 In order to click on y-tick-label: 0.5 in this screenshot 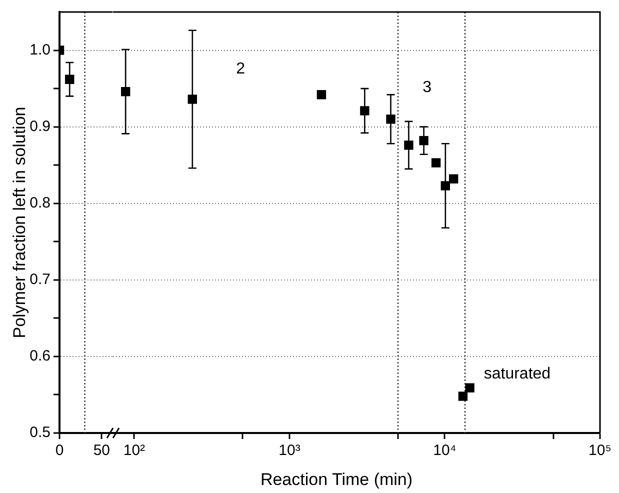, I will do `click(40, 433)`.